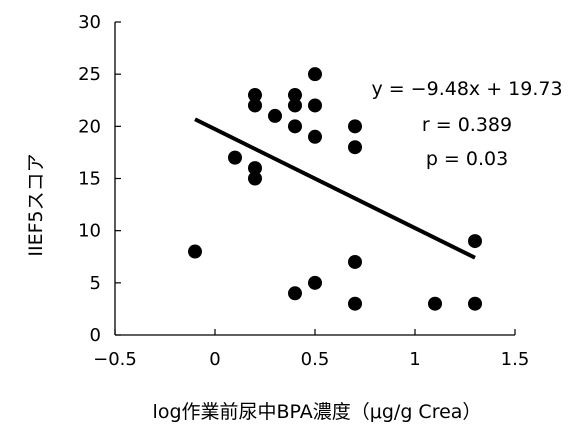  Describe the element at coordinates (467, 125) in the screenshot. I see `annotation-r: r = 0.389` at that location.